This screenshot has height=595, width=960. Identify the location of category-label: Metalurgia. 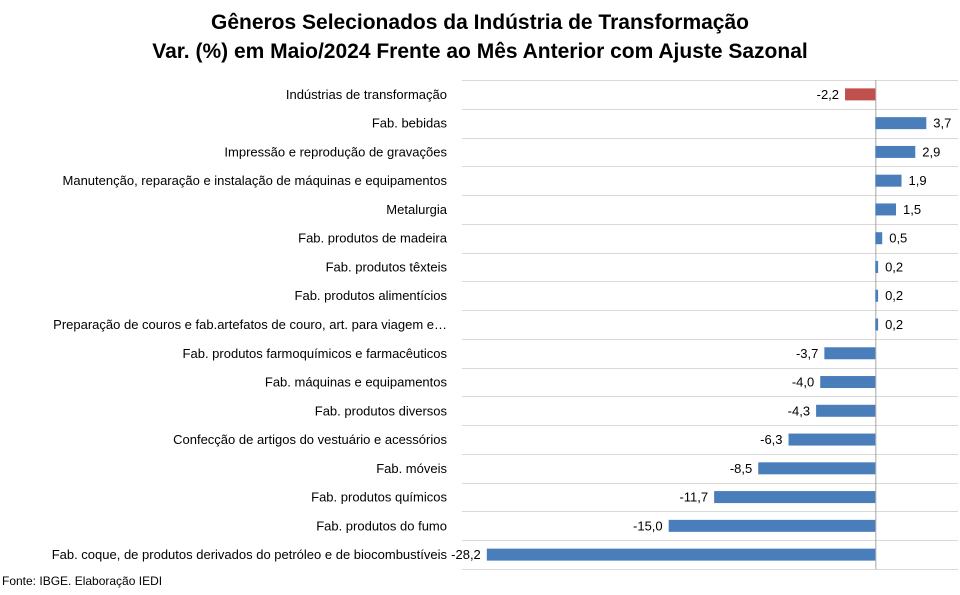
(416, 209).